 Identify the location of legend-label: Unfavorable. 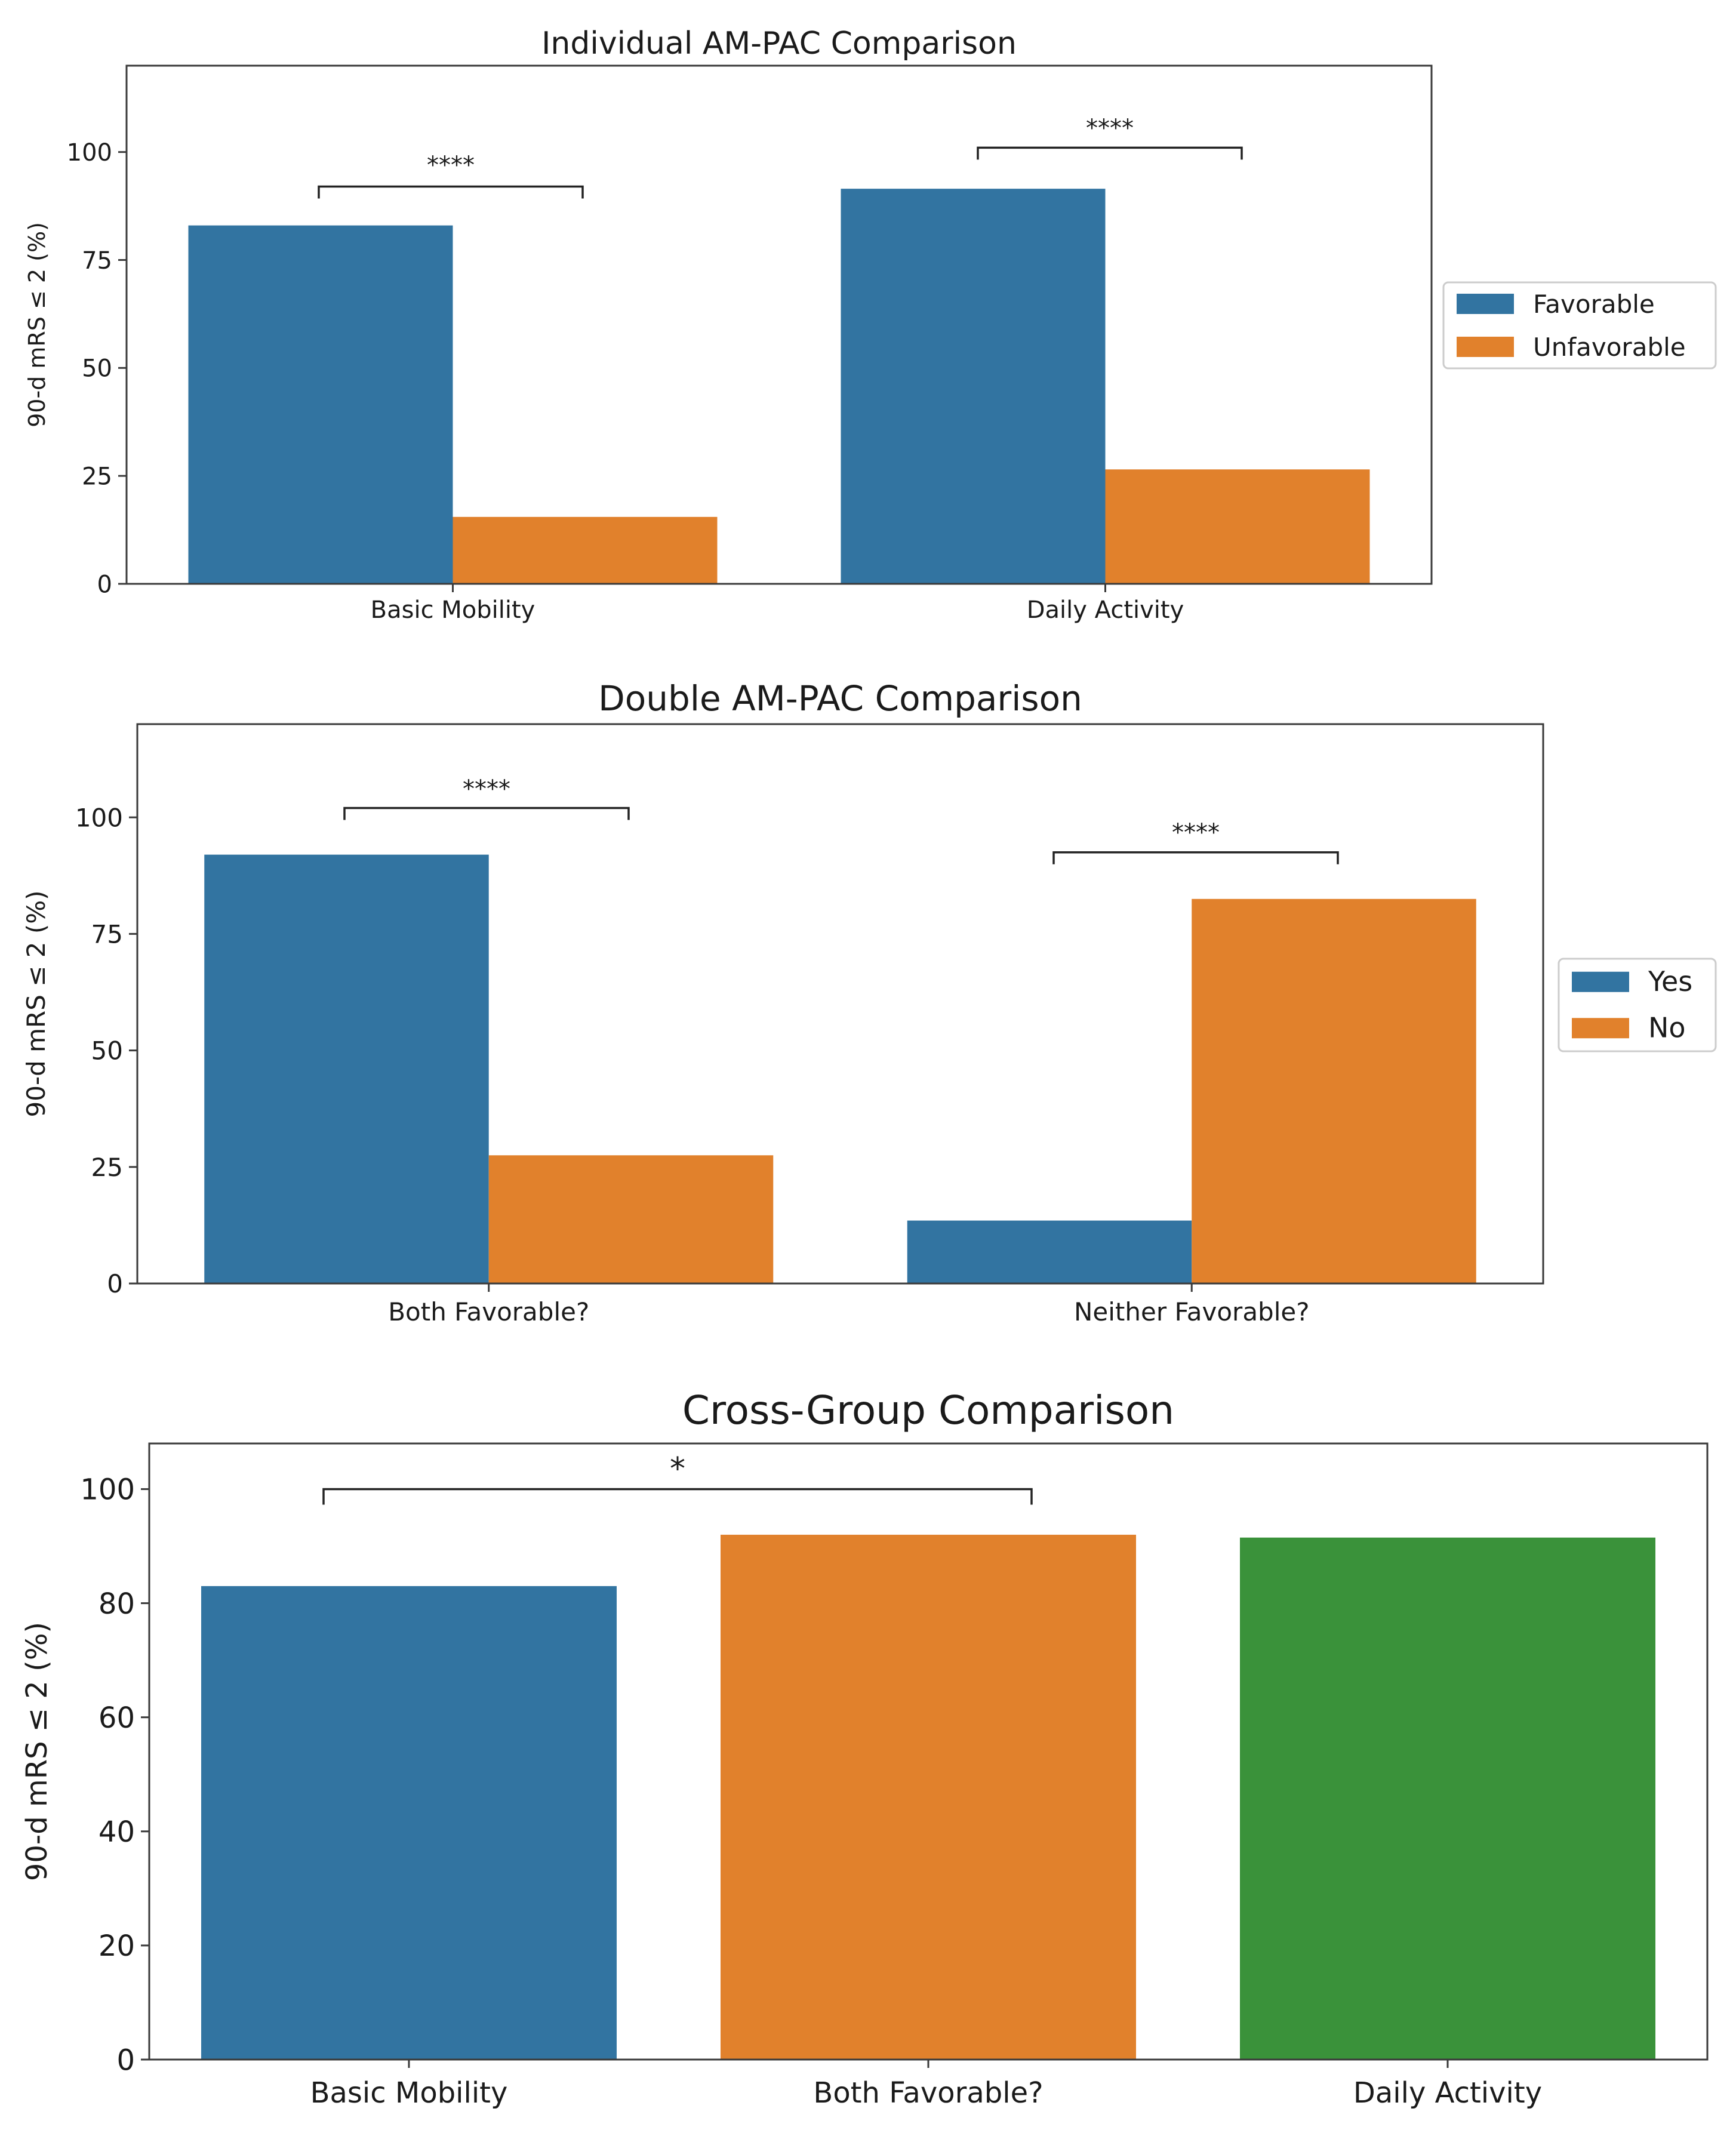
(1609, 347).